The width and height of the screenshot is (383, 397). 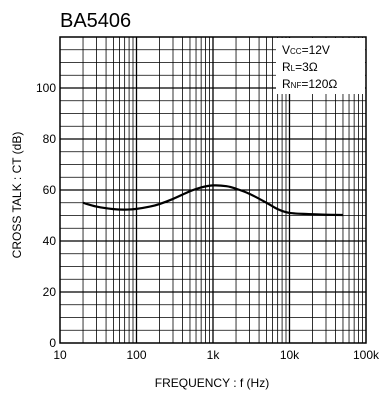 What do you see at coordinates (300, 67) in the screenshot?
I see `condition-label: RL=3Ω` at bounding box center [300, 67].